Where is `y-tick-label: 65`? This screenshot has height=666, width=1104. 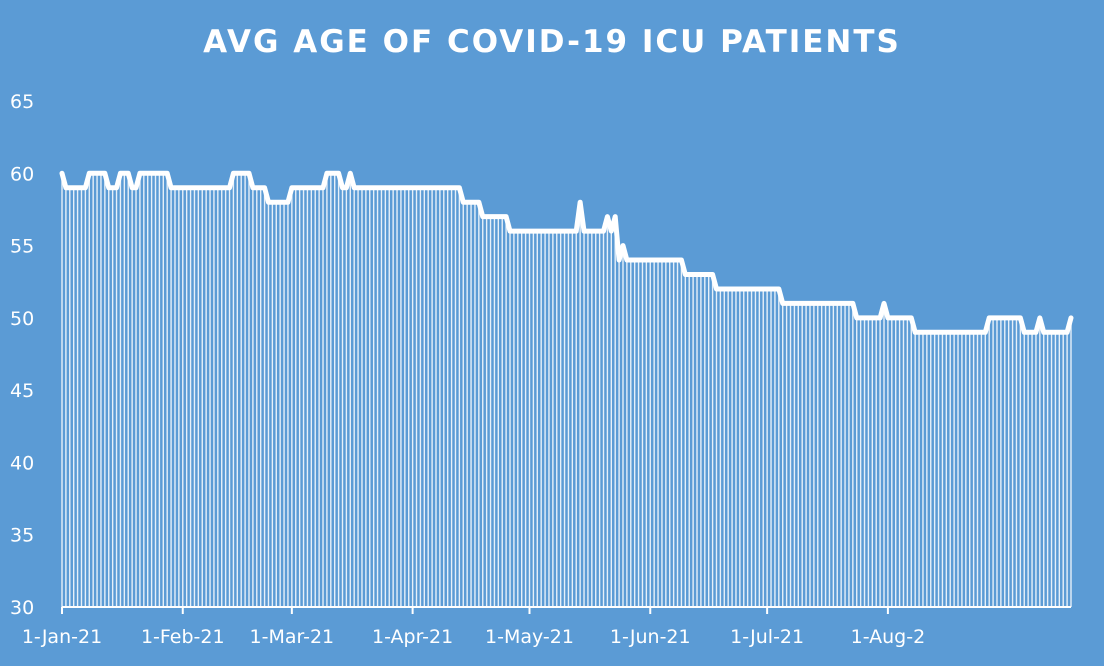 y-tick-label: 65 is located at coordinates (22, 102).